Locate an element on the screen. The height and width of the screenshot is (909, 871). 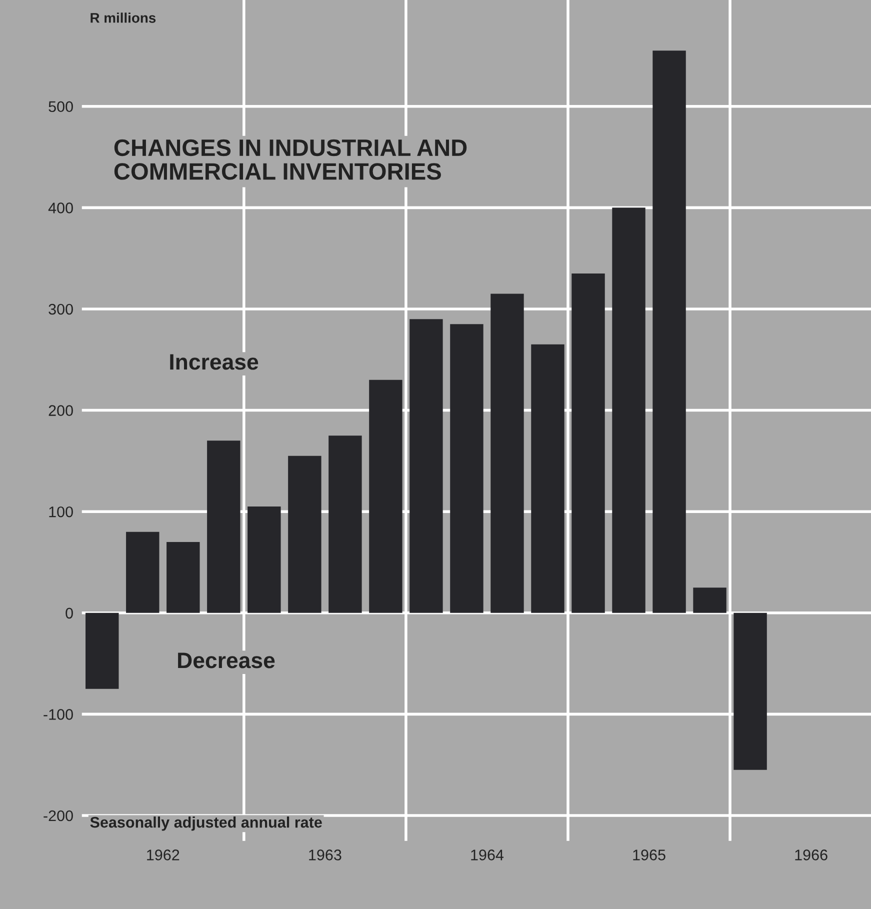
text: CHANGES IN INDUSTRIAL AND COMMERCIAL INVENTORIES is located at coordinates (290, 159).